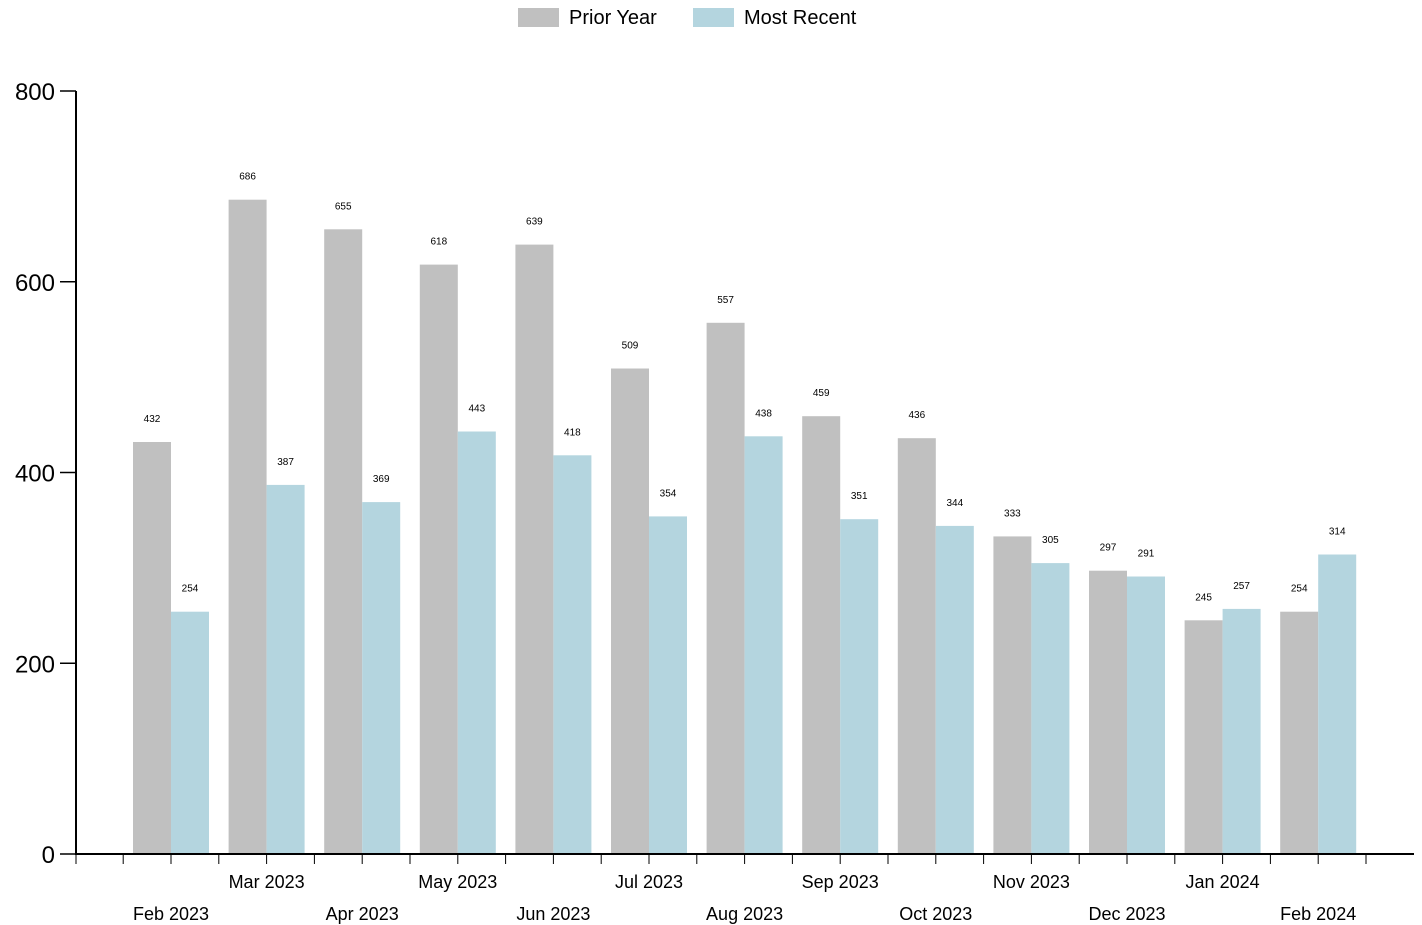 The height and width of the screenshot is (925, 1422). What do you see at coordinates (285, 462) in the screenshot?
I see `data-label-most-recent: 387` at bounding box center [285, 462].